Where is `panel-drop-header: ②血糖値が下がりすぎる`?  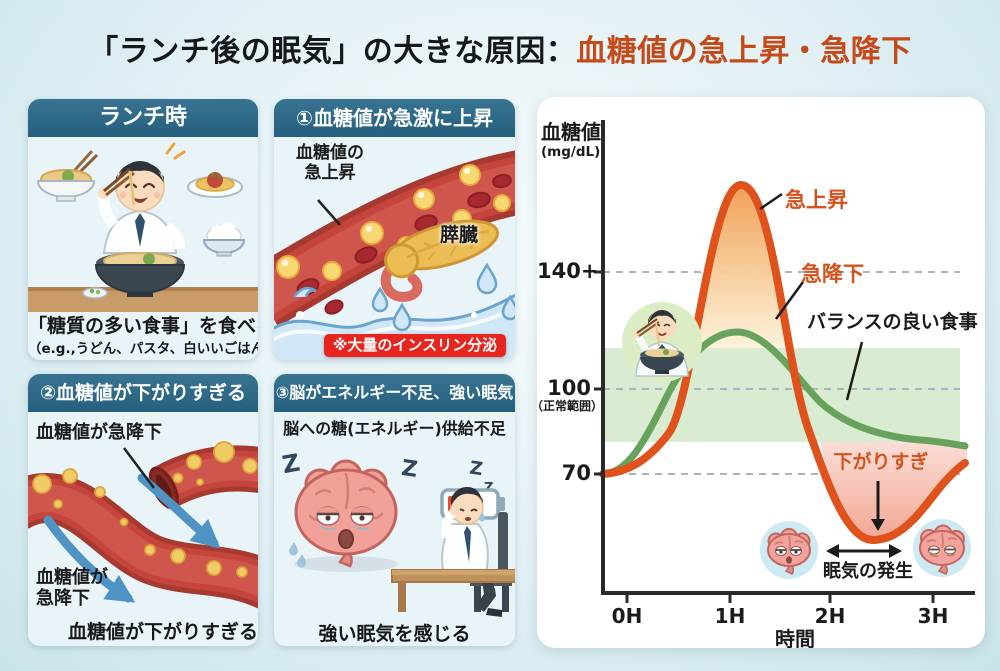 panel-drop-header: ②血糖値が下がりすぎる is located at coordinates (143, 393).